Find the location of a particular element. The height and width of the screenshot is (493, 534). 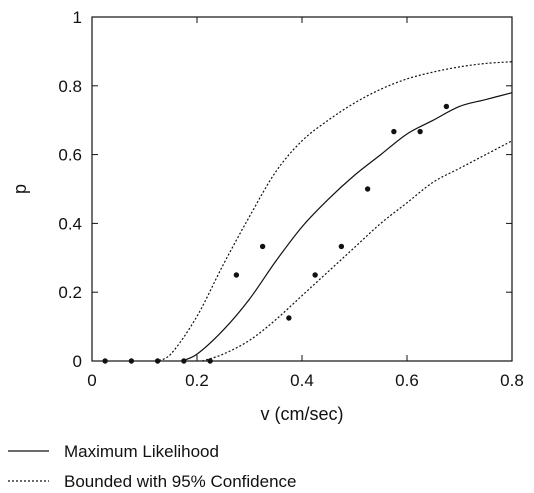

y-tick-label: 0.2 is located at coordinates (70, 292).